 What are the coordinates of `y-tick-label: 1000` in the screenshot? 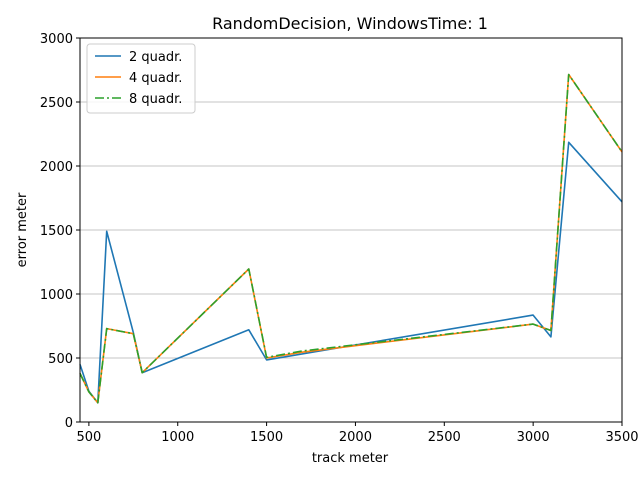 It's located at (56, 295).